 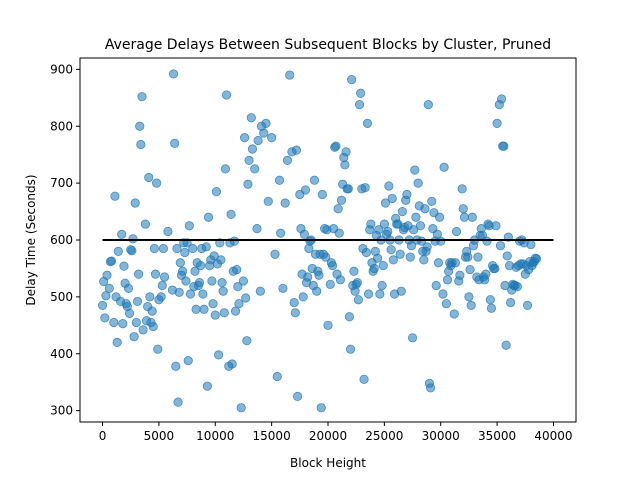 I want to click on x-tick-label: 25000, so click(x=384, y=436).